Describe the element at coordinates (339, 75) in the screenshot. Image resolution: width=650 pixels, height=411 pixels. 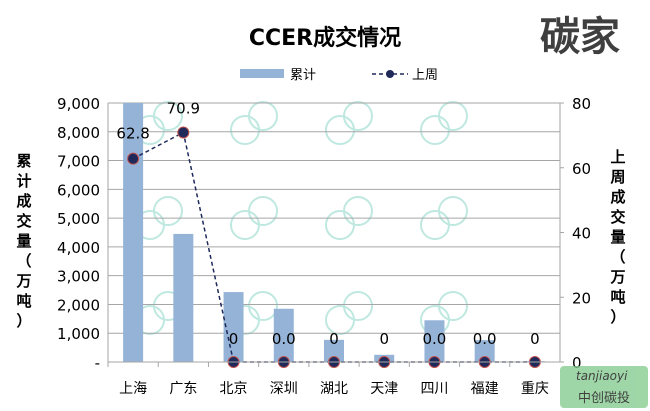
I see `legend: 累计 上周` at that location.